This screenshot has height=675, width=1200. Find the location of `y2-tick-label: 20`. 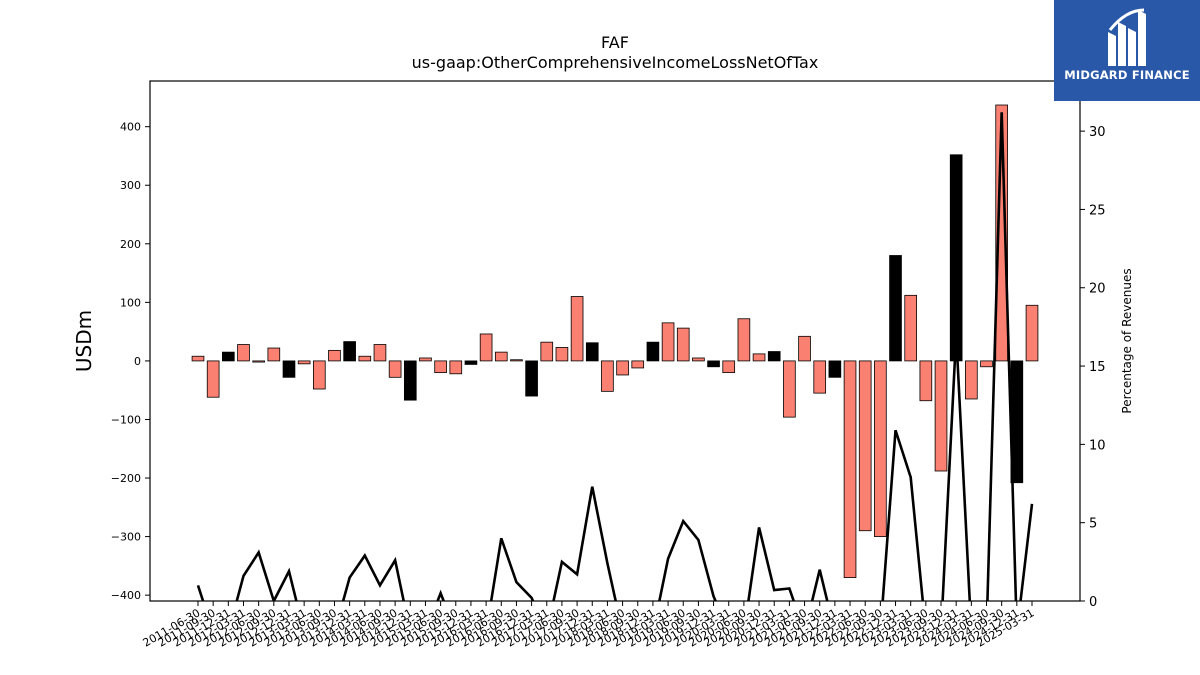

y2-tick-label: 20 is located at coordinates (1097, 289).